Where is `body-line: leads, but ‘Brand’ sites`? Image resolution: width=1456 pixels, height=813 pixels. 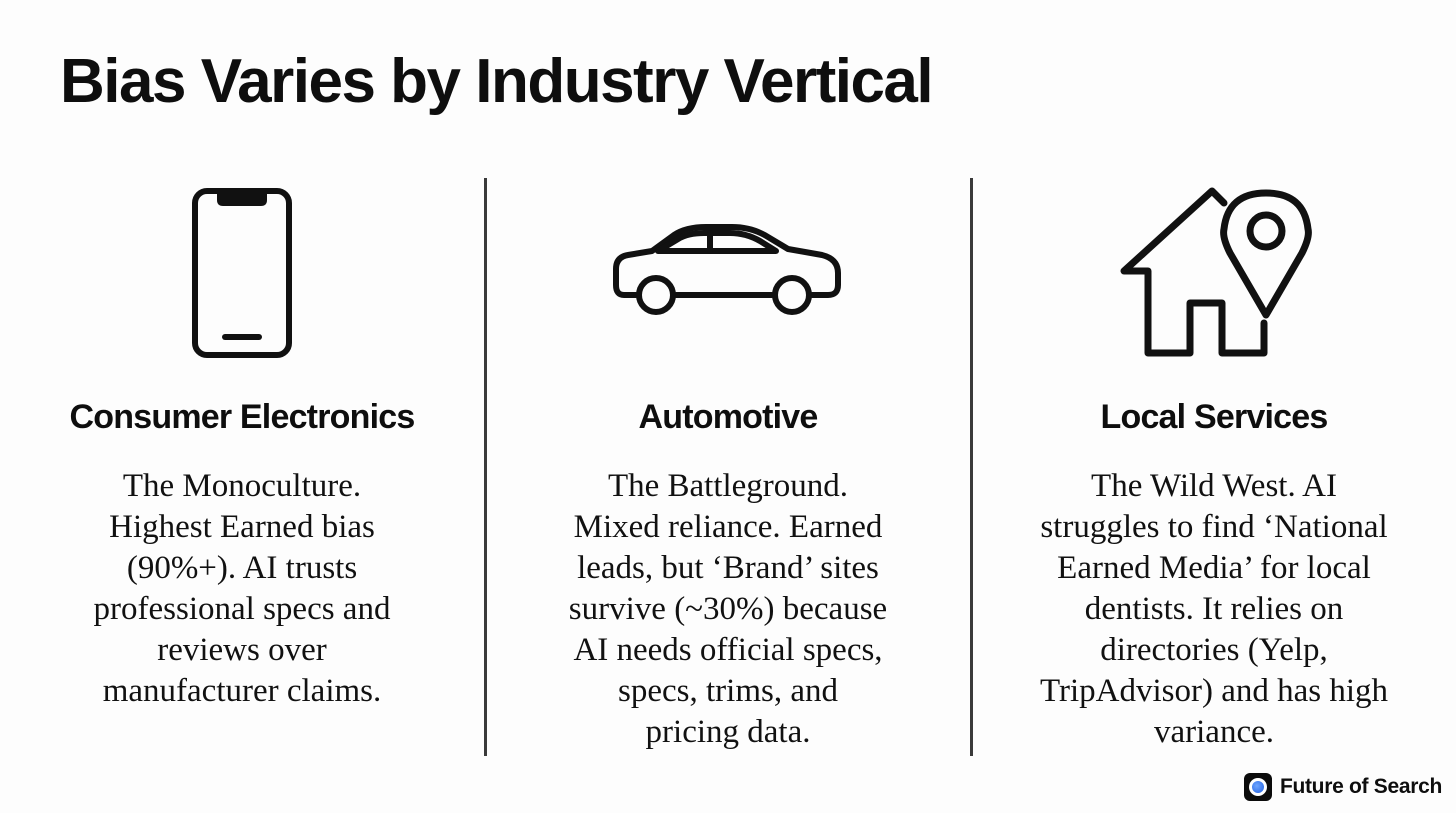
body-line: leads, but ‘Brand’ sites is located at coordinates (728, 568).